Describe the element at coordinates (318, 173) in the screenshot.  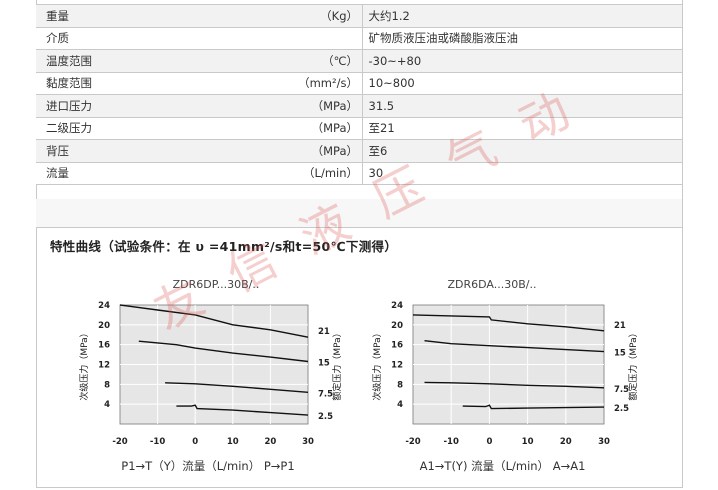
I see `spec-unit: （L/min）` at that location.